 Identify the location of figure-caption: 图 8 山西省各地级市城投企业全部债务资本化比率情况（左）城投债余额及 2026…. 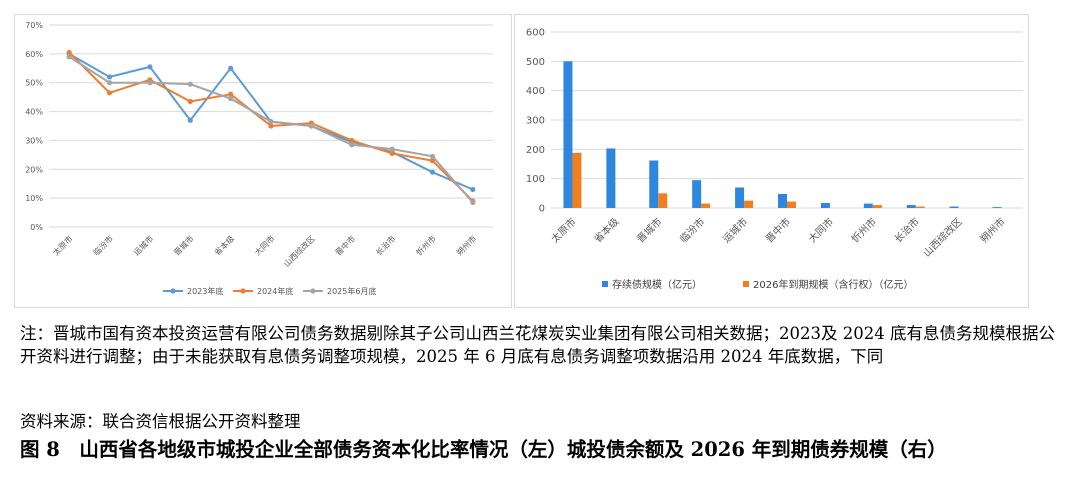
(483, 449).